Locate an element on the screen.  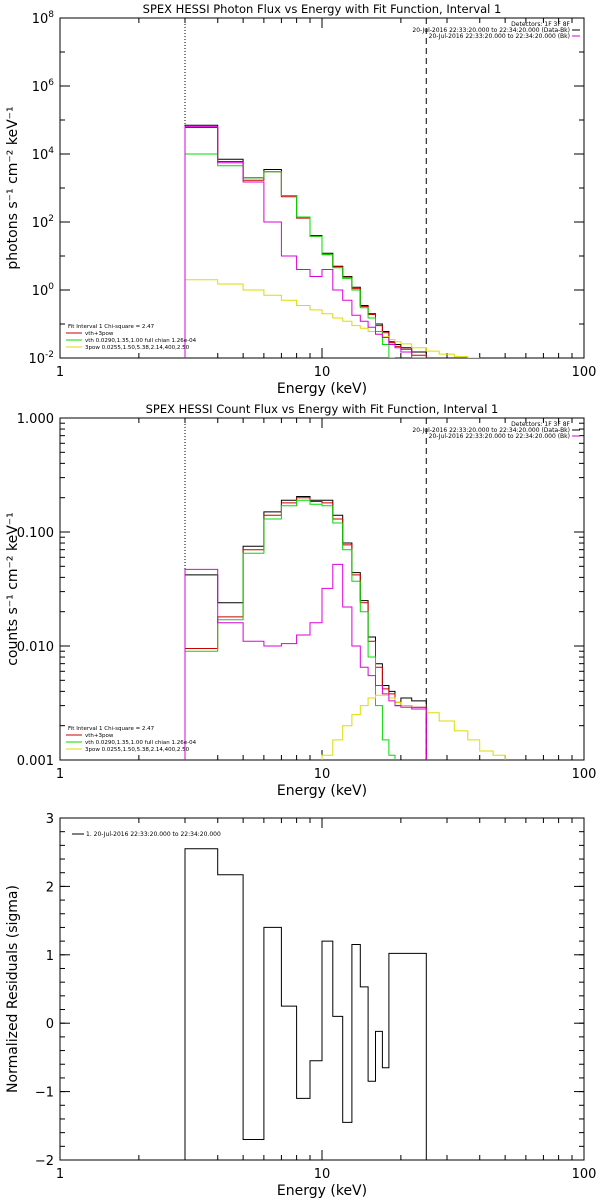
y-tick-label: 1.000 is located at coordinates (35, 419).